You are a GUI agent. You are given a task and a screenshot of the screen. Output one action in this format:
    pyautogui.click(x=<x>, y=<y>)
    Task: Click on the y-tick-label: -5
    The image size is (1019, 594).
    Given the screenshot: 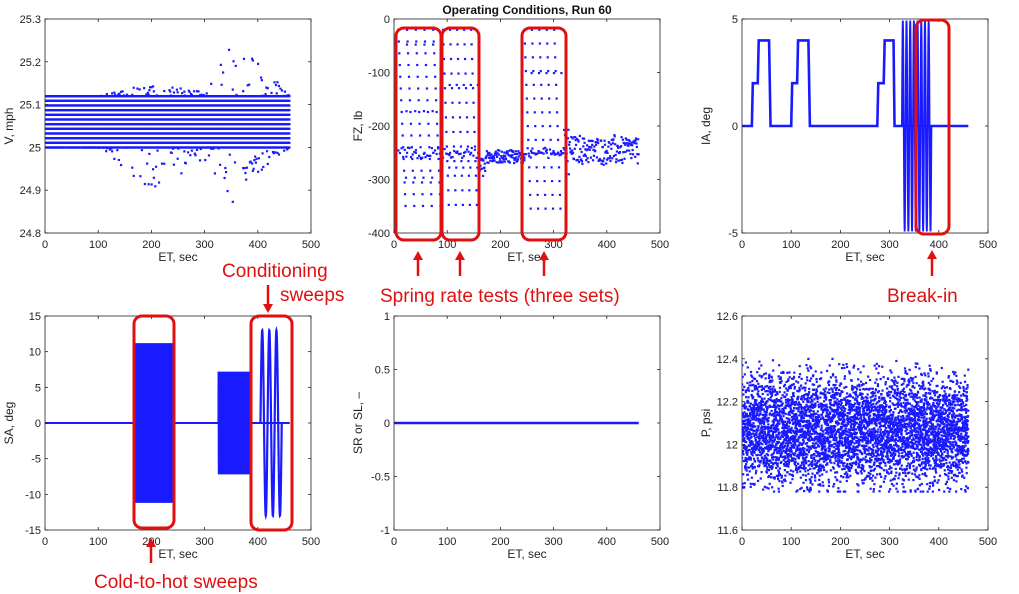 What is the action you would take?
    pyautogui.click(x=733, y=234)
    